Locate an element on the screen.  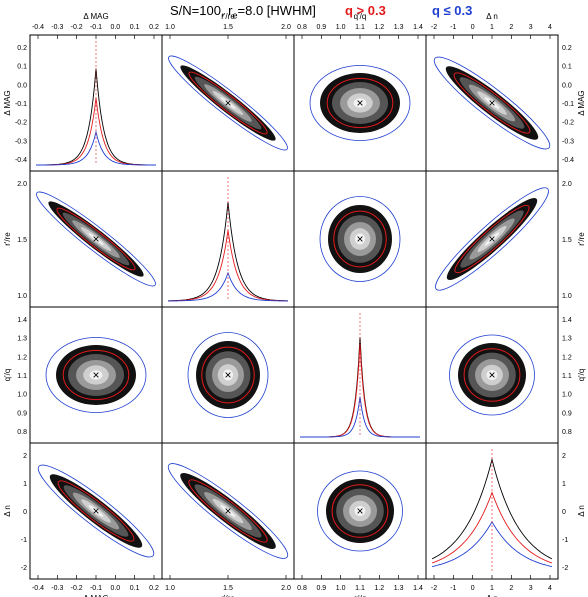
legend-red-label: q > 0.3 is located at coordinates (365, 10).